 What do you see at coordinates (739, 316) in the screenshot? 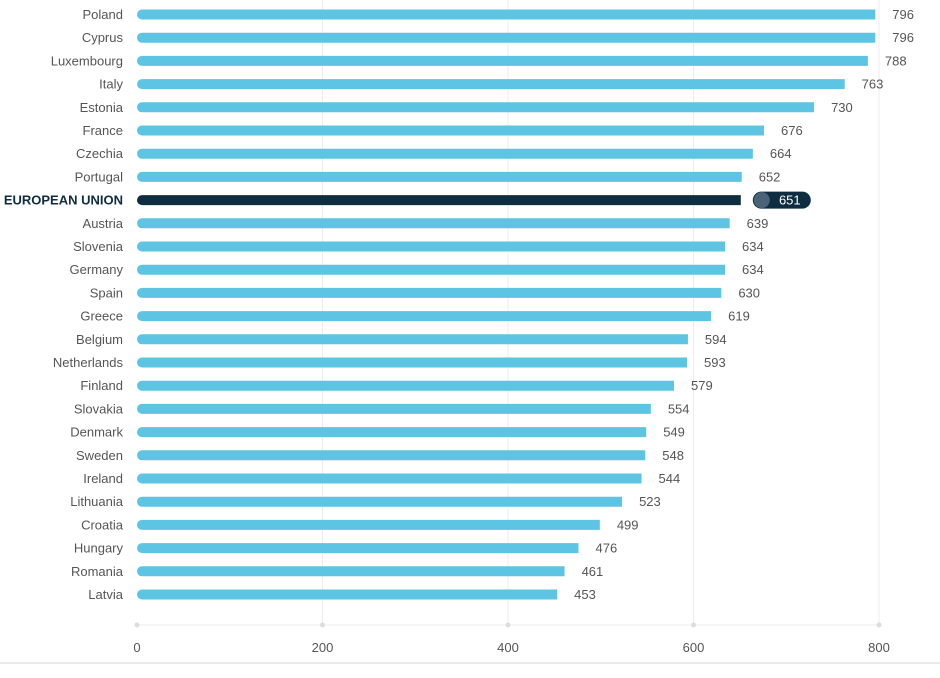
I see `value-label: 619` at bounding box center [739, 316].